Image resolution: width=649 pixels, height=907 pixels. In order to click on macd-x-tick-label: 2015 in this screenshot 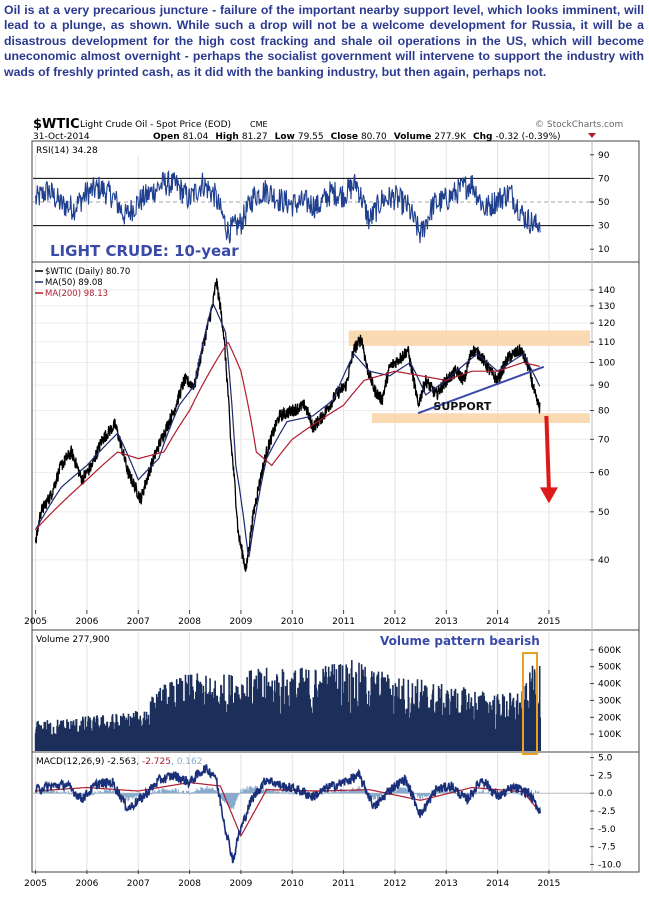, I will do `click(548, 884)`.